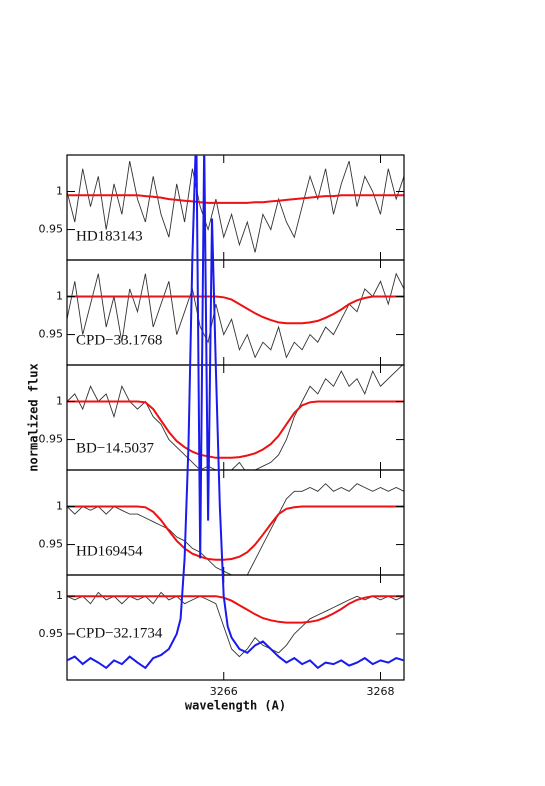  What do you see at coordinates (224, 691) in the screenshot?
I see `x-tick-label: 3266` at bounding box center [224, 691].